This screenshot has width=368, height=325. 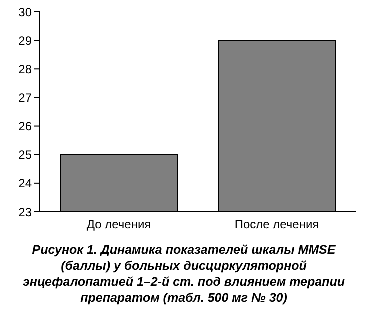 I want to click on y-tick-label: 26, so click(x=25, y=127).